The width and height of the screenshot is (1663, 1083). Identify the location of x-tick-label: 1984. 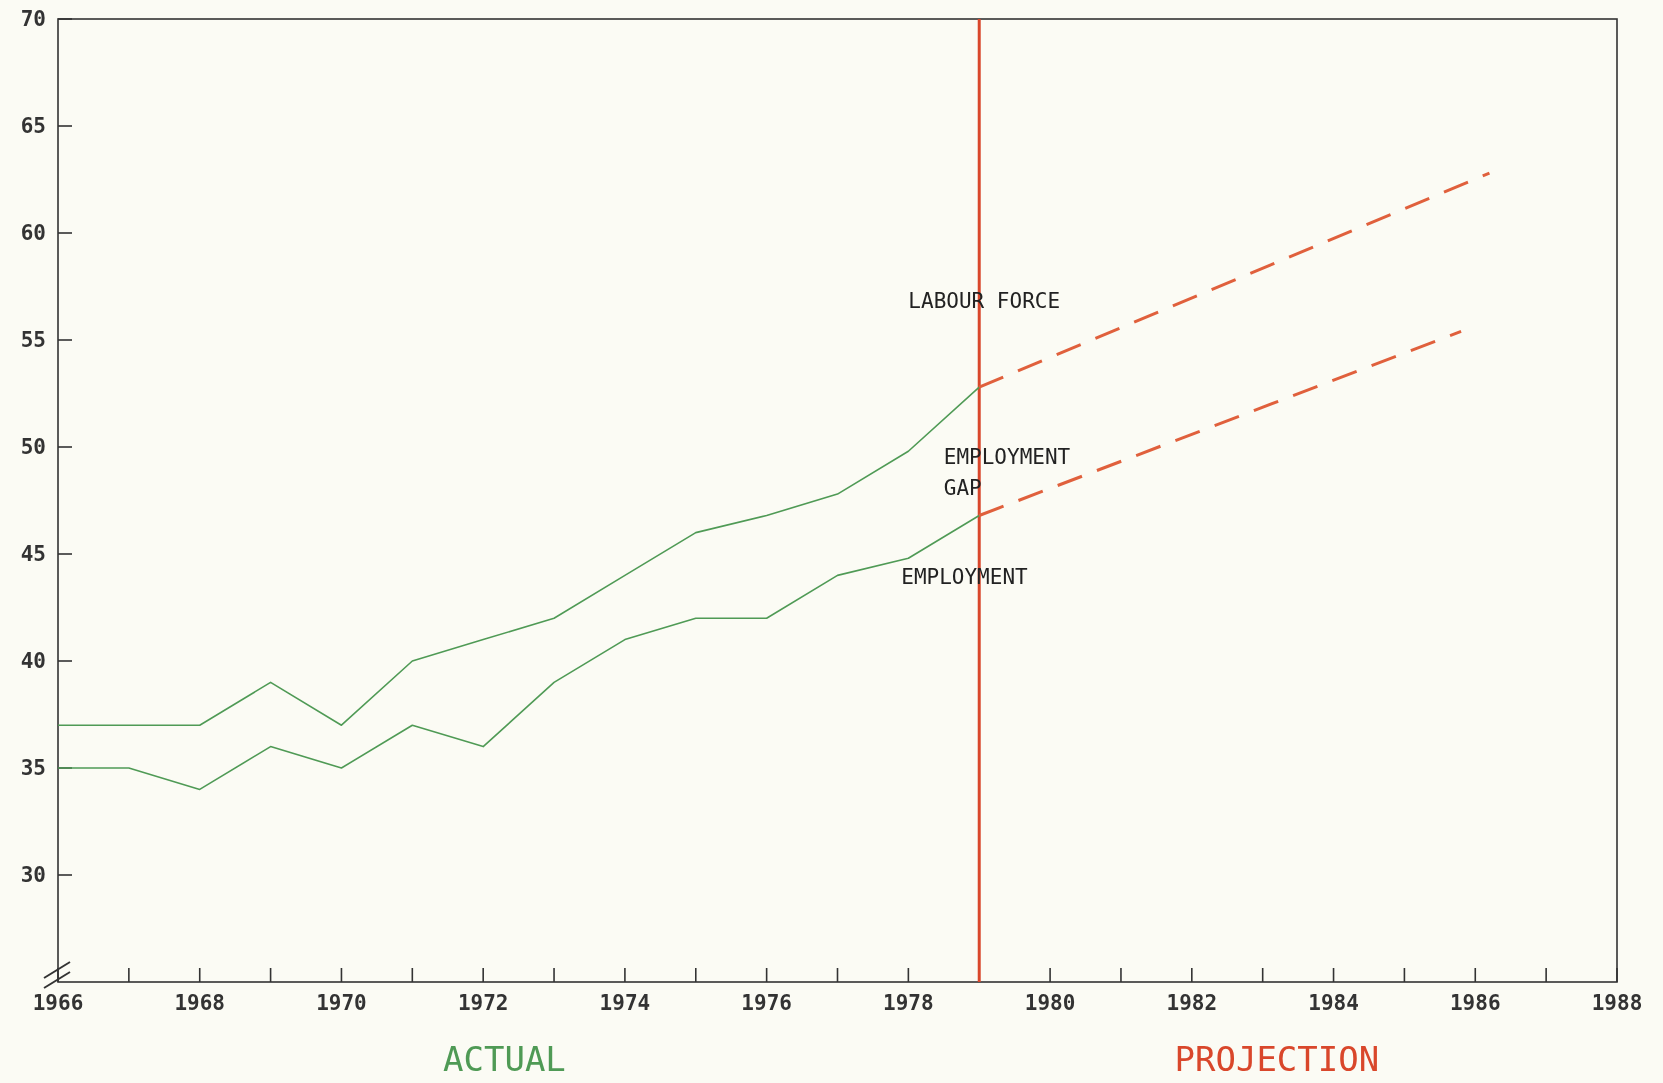
(1333, 1003).